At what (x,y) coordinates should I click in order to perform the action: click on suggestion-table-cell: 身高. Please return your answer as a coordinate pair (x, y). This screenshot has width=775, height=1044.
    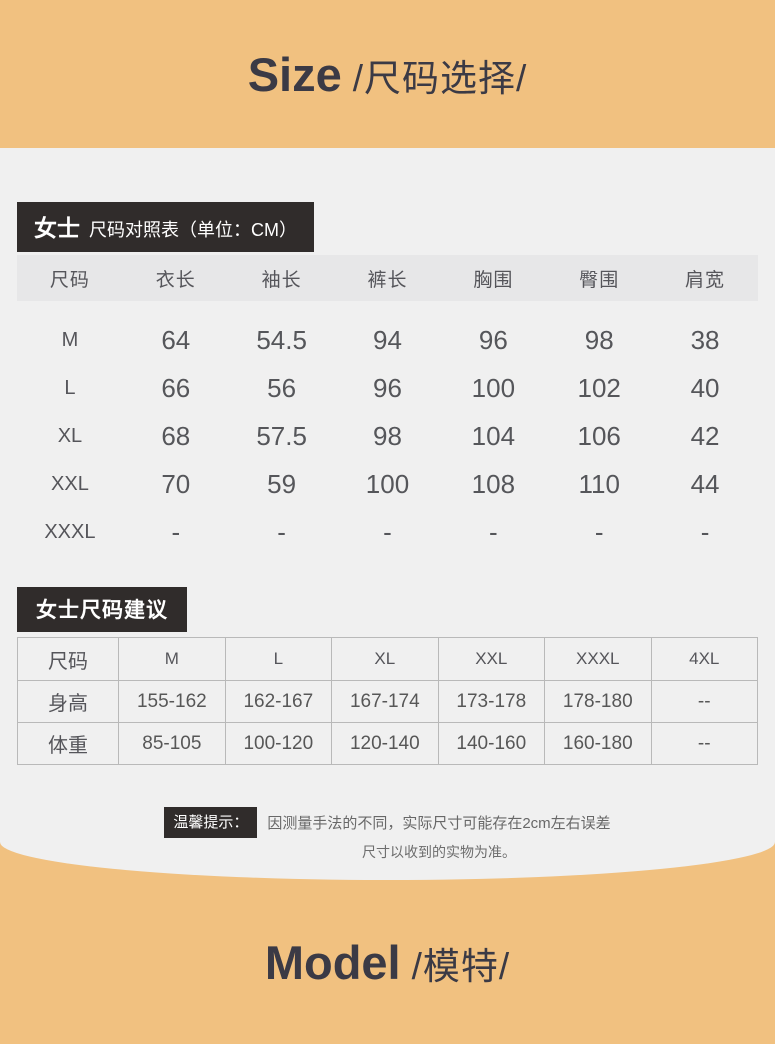
    Looking at the image, I should click on (68, 701).